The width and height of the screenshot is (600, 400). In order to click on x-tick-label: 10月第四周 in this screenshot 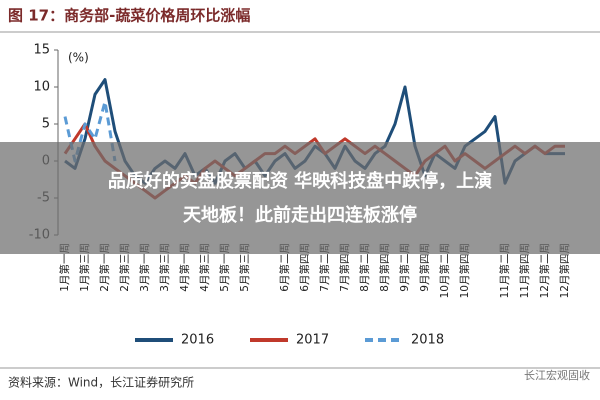, I will do `click(464, 270)`.